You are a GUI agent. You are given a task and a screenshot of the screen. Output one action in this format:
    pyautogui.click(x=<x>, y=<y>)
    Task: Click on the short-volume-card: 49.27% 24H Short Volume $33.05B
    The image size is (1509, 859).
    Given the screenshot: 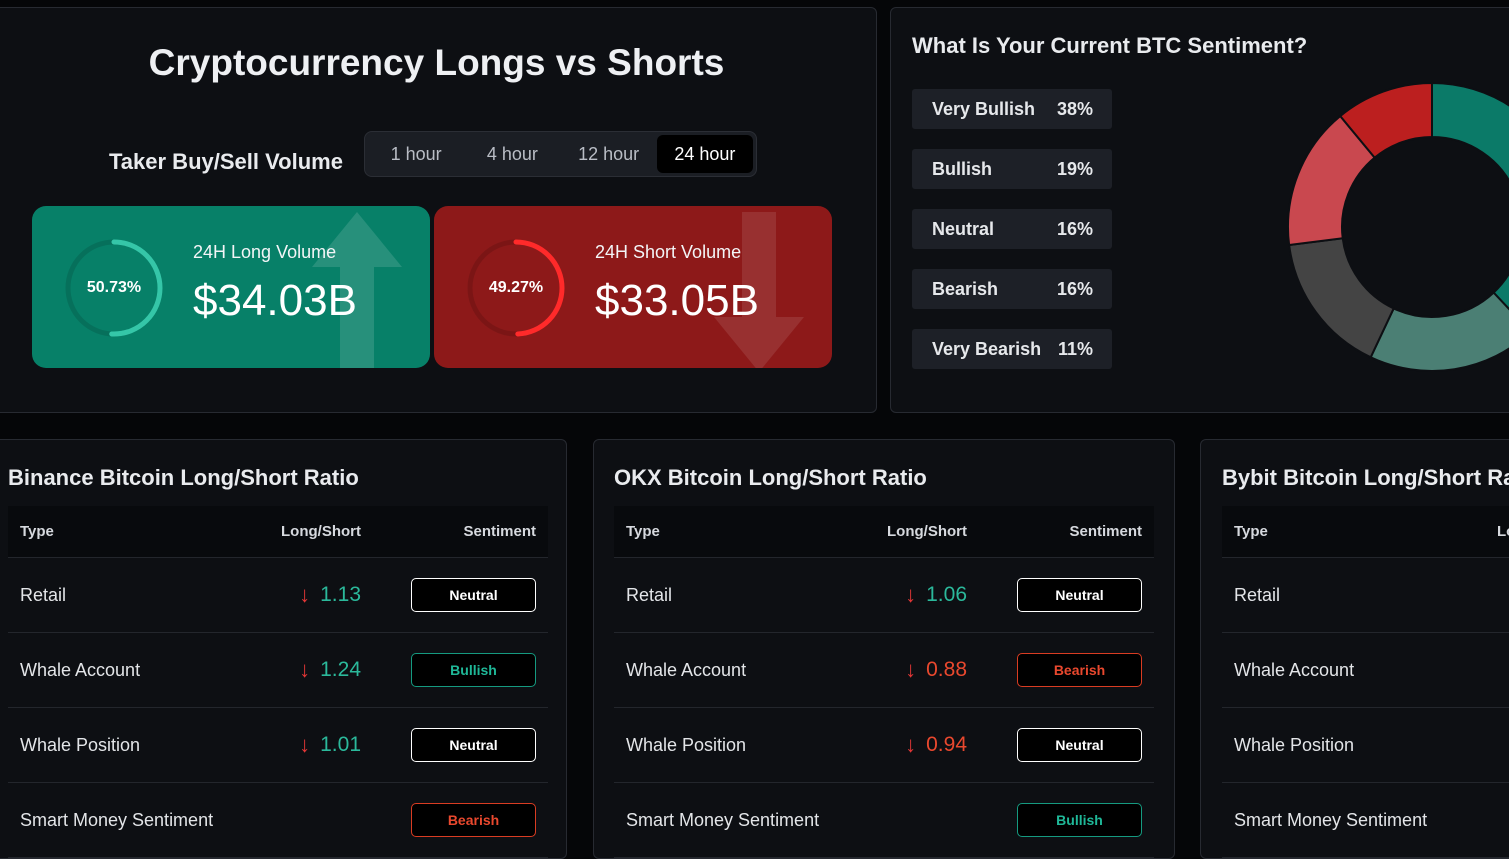 What is the action you would take?
    pyautogui.click(x=633, y=287)
    